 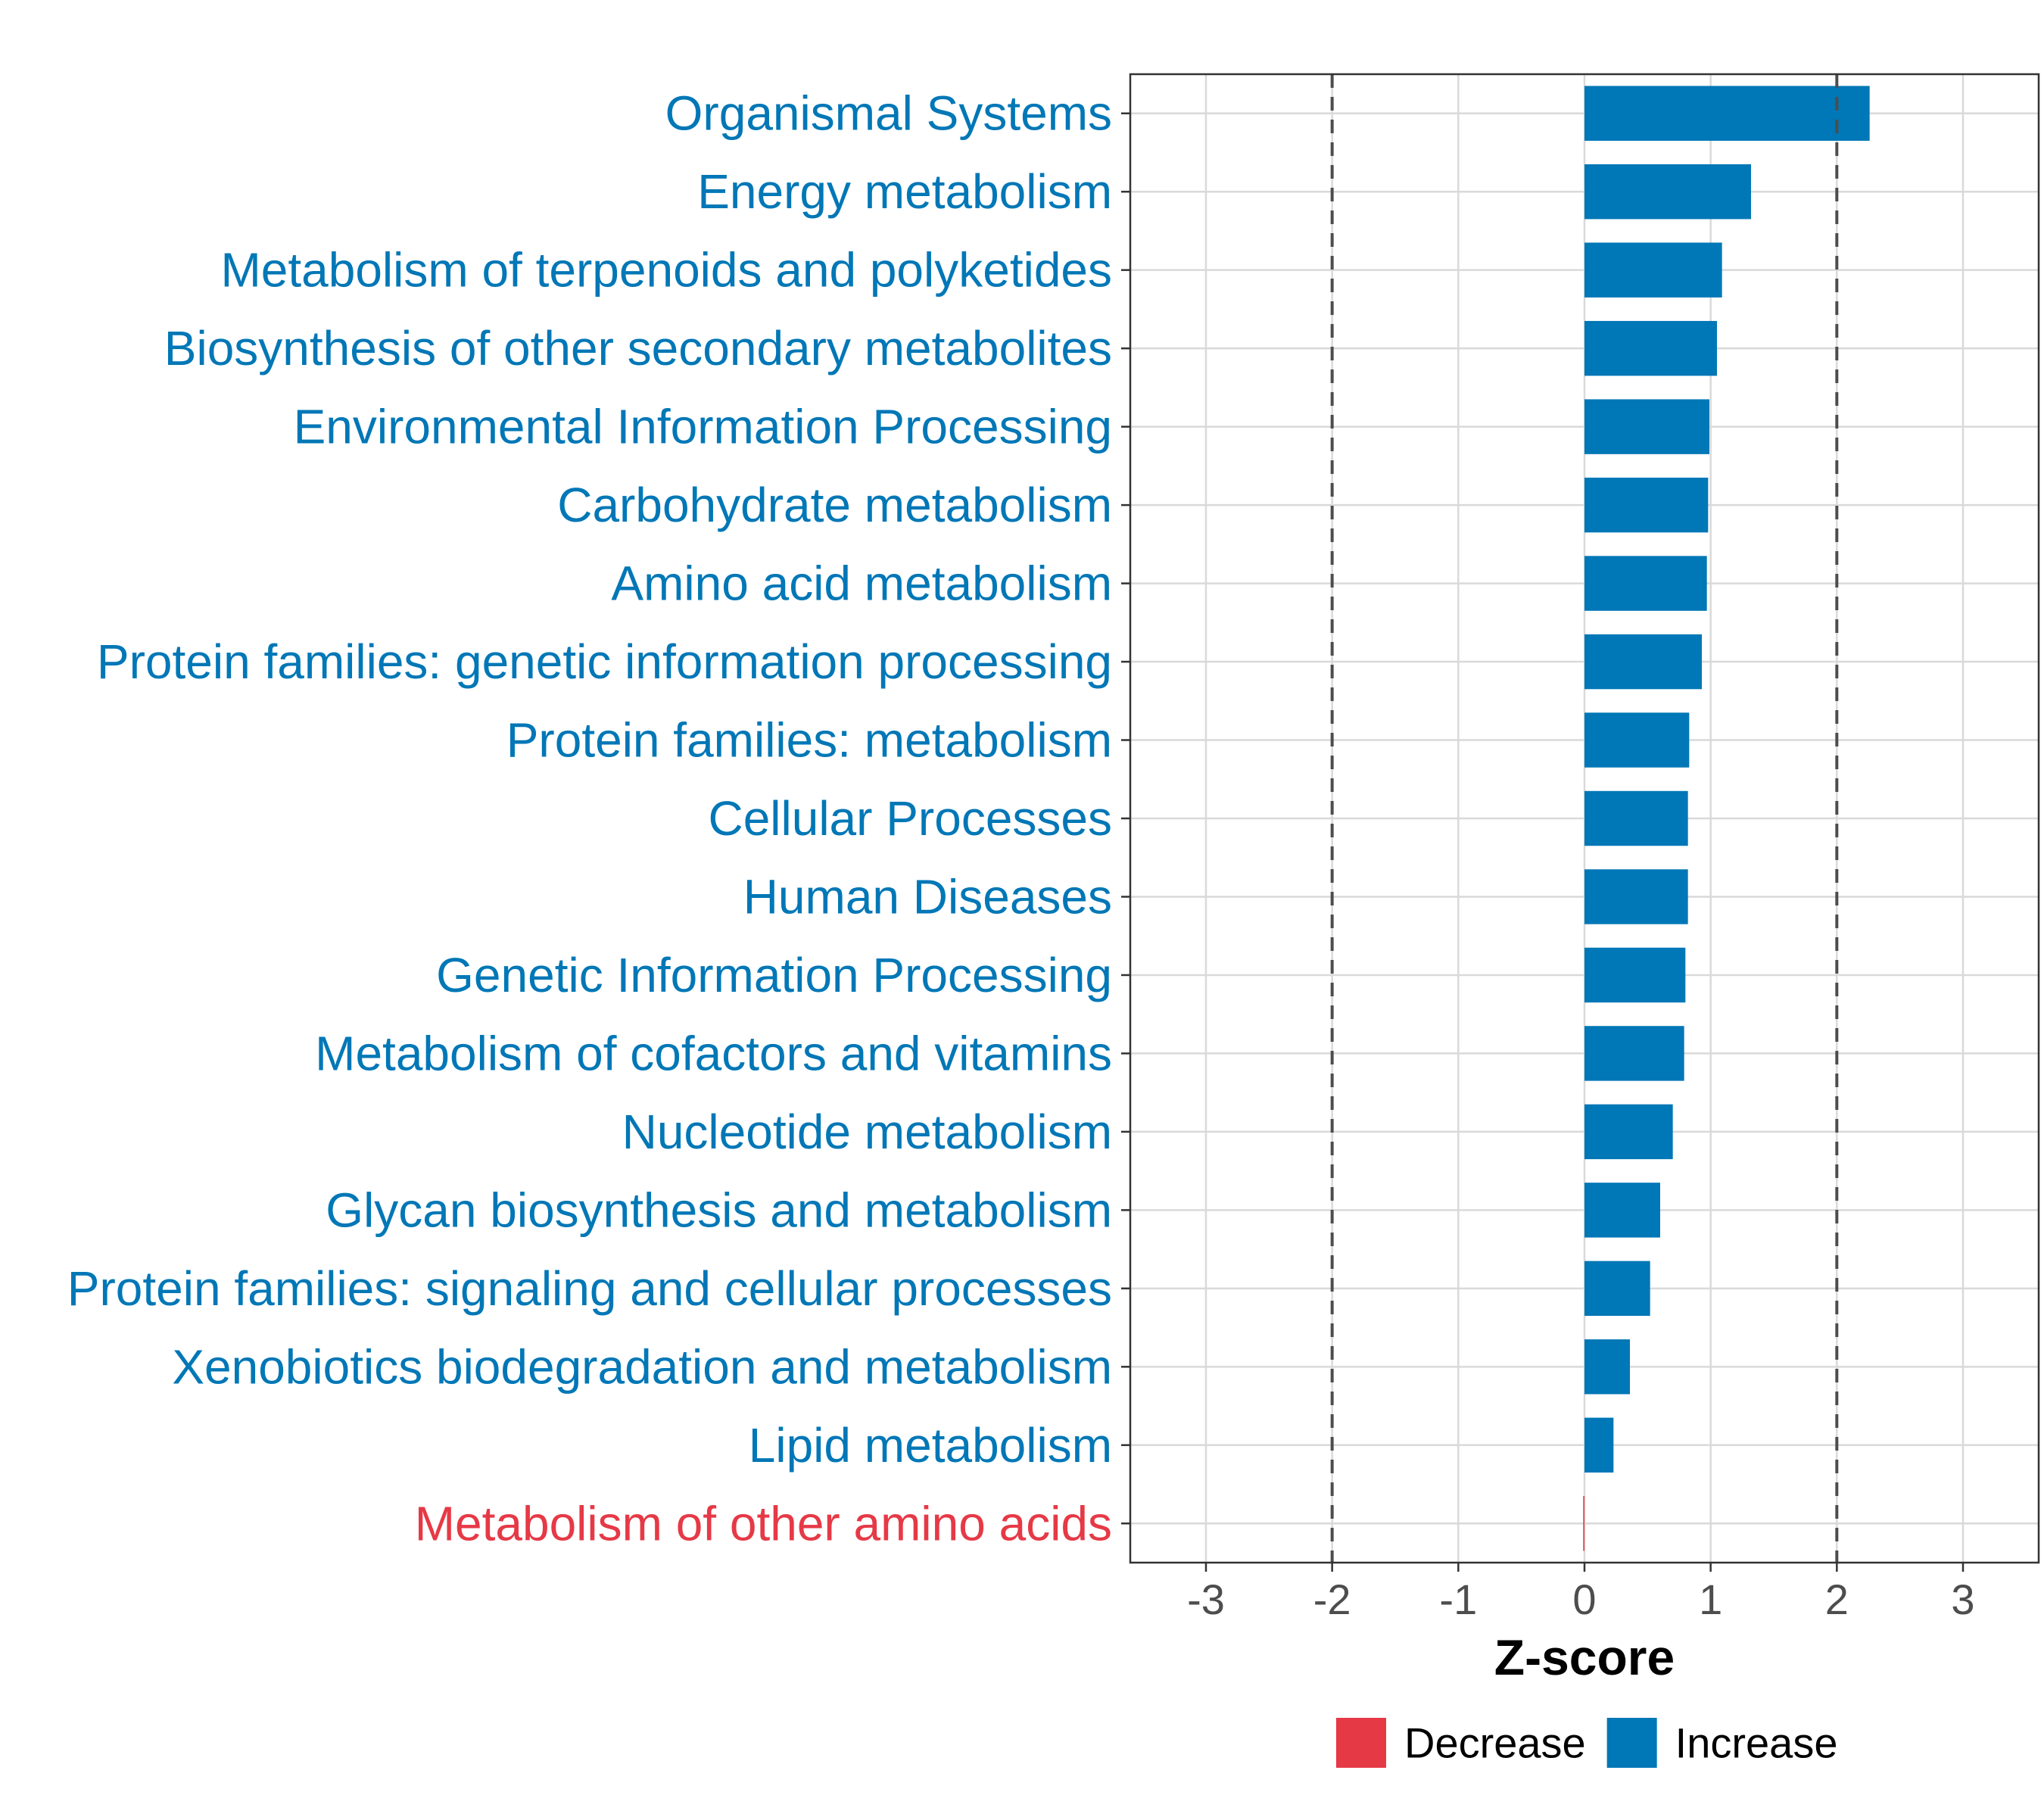 I want to click on x-tick-label: -1, so click(x=1458, y=1599).